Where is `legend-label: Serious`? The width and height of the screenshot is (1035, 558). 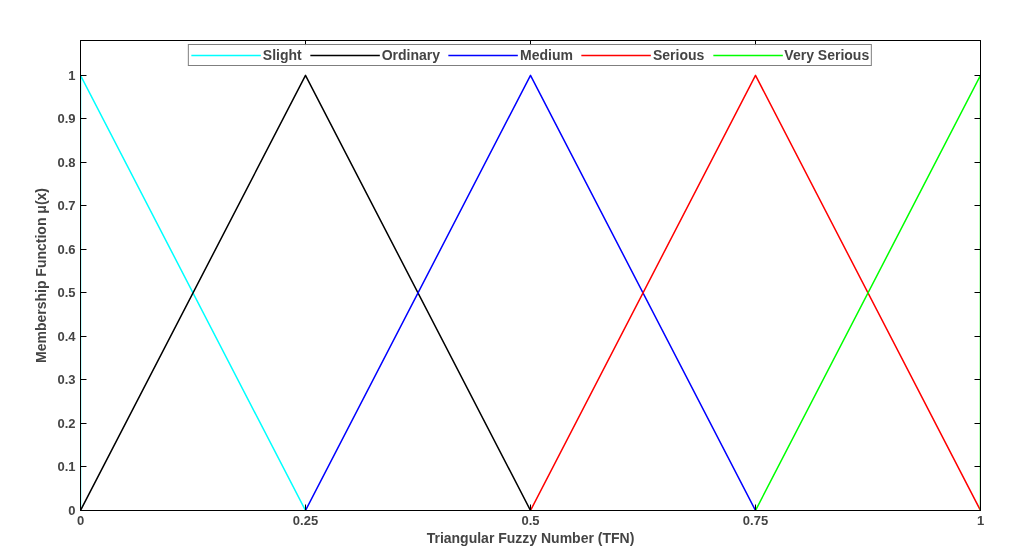 legend-label: Serious is located at coordinates (678, 55).